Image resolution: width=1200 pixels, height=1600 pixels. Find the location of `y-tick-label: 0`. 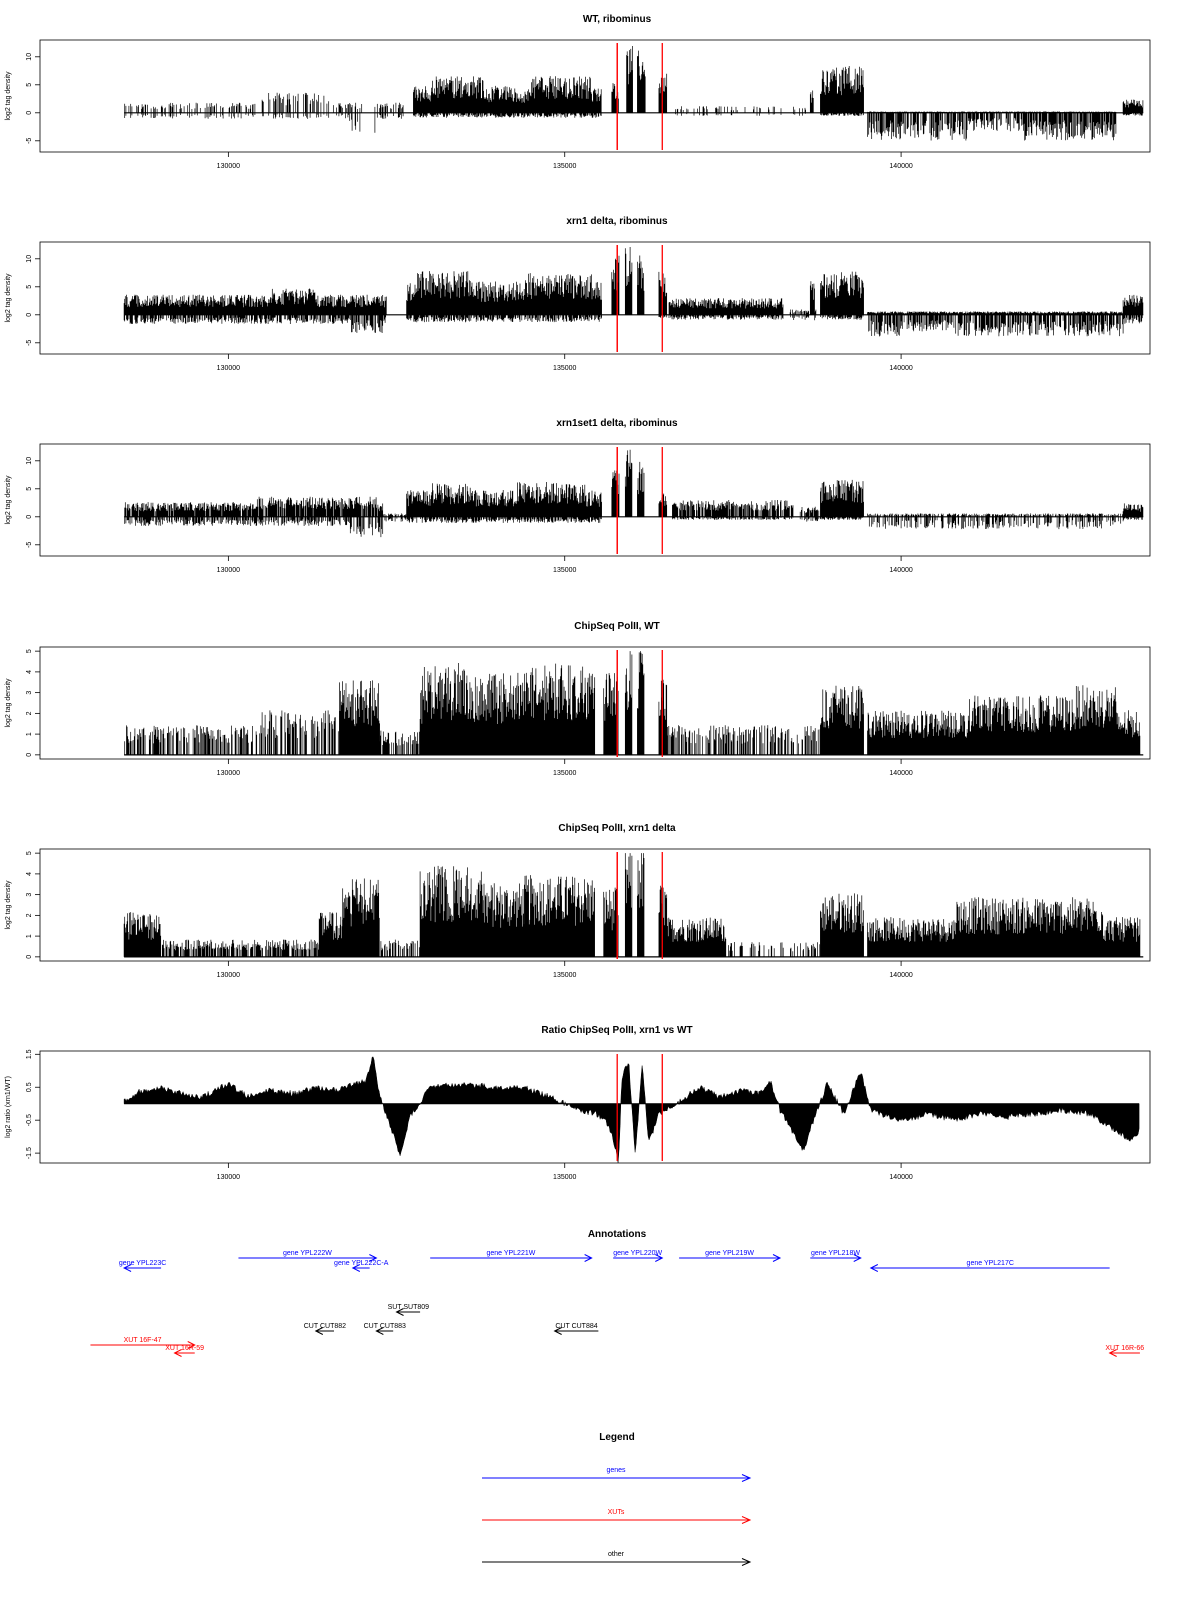

y-tick-label: 0 is located at coordinates (29, 957).